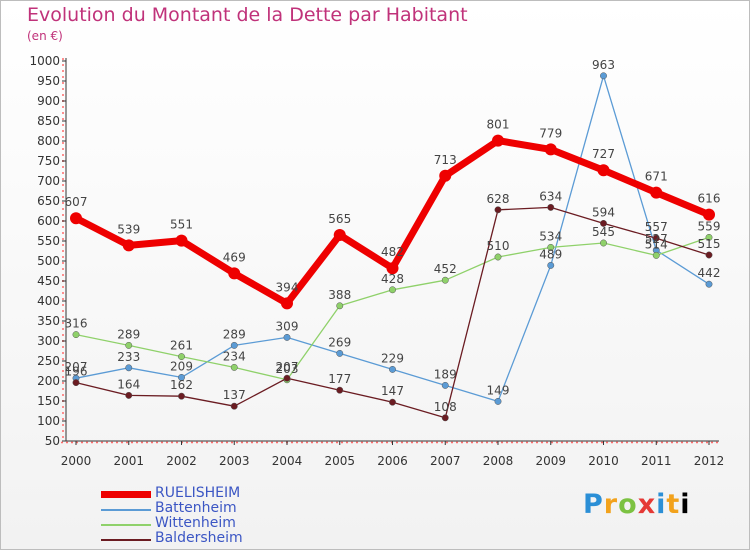 Image resolution: width=750 pixels, height=550 pixels. What do you see at coordinates (550, 133) in the screenshot?
I see `data-label: 779` at bounding box center [550, 133].